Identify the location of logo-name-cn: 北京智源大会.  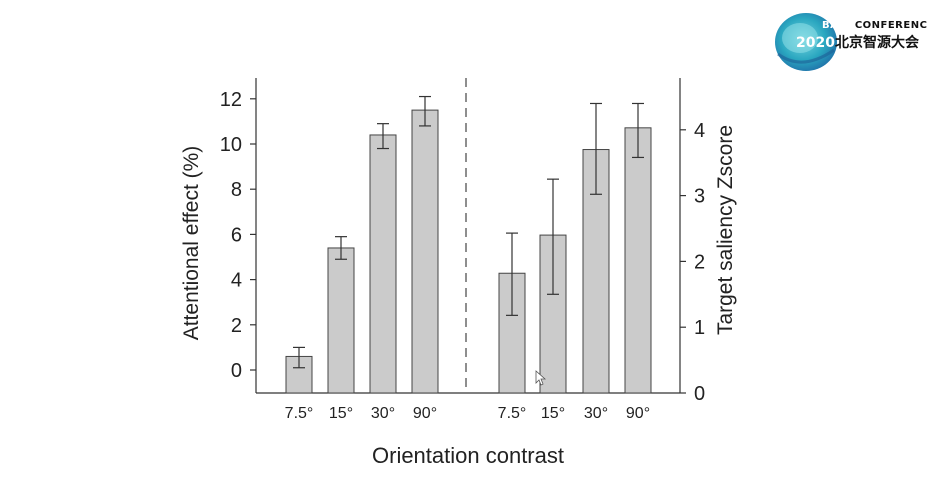
(876, 43).